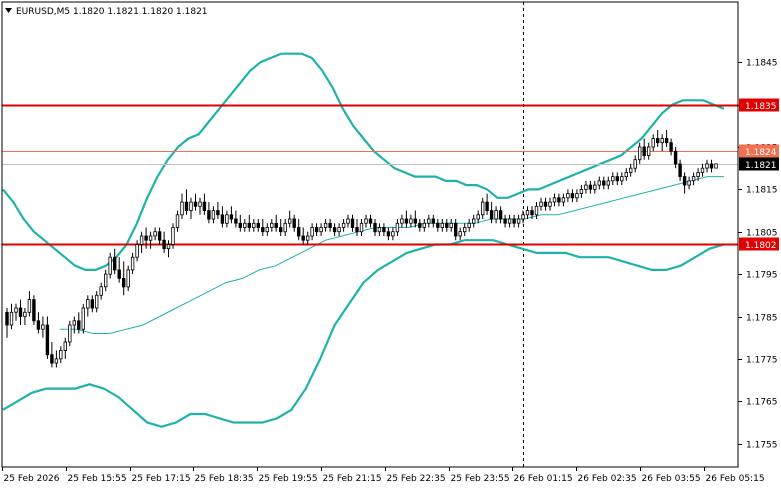  What do you see at coordinates (352, 479) in the screenshot?
I see `x-tick-label: 25 Feb 21:15` at bounding box center [352, 479].